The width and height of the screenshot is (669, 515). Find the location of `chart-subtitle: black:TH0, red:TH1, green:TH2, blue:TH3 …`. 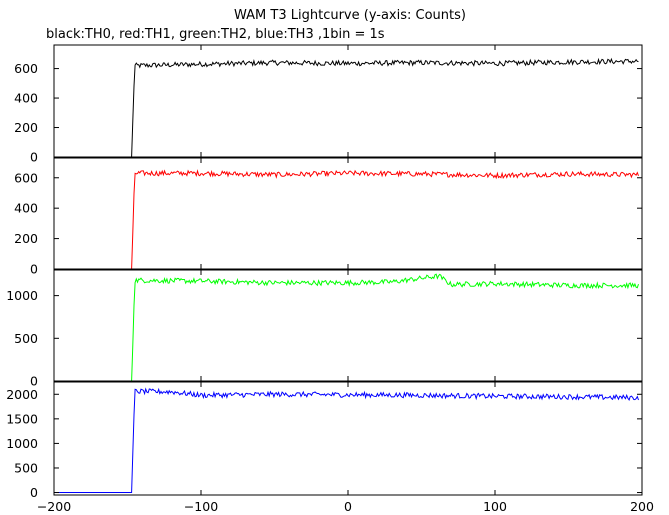

chart-subtitle: black:TH0, red:TH1, green:TH2, blue:TH3 … is located at coordinates (215, 34).